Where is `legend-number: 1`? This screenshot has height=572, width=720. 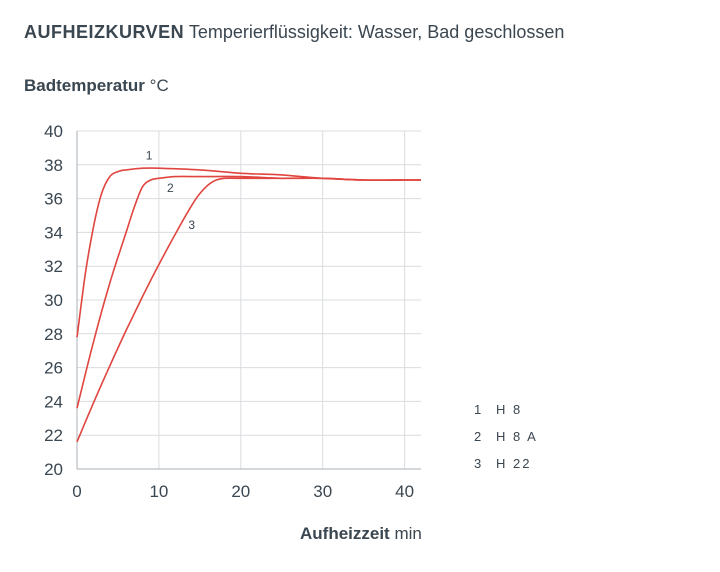 legend-number: 1 is located at coordinates (478, 409).